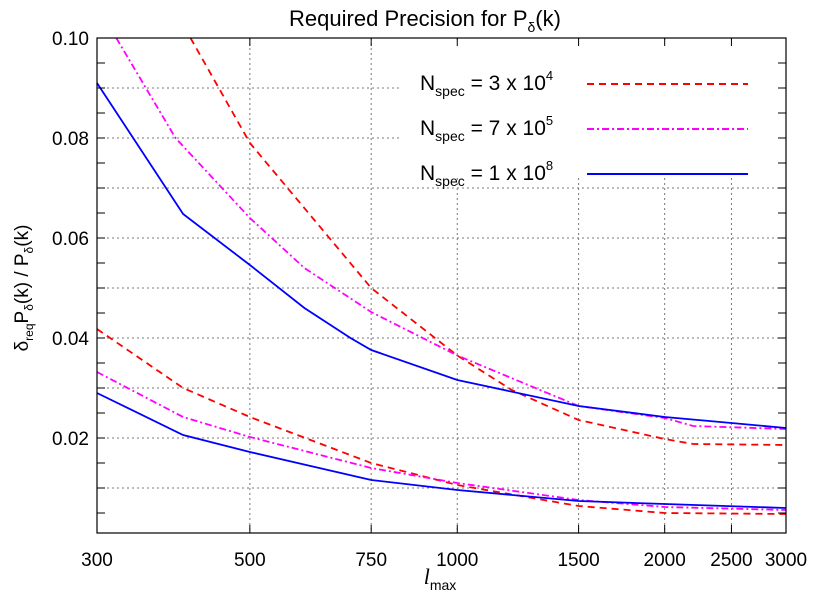 The width and height of the screenshot is (817, 603). What do you see at coordinates (505, 83) in the screenshot?
I see `legend-text-text: = 3 x 10` at bounding box center [505, 83].